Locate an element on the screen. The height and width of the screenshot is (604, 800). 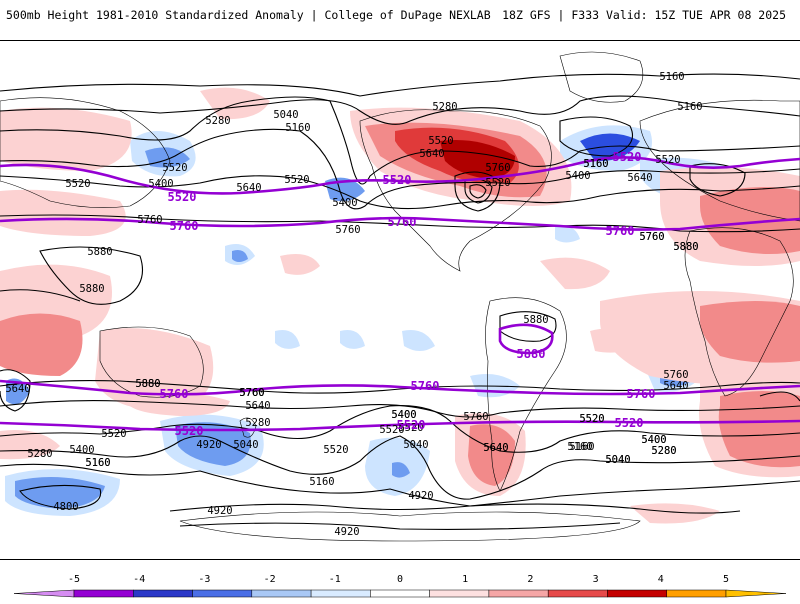
colorbar-tick-label: 0 is located at coordinates (400, 579).